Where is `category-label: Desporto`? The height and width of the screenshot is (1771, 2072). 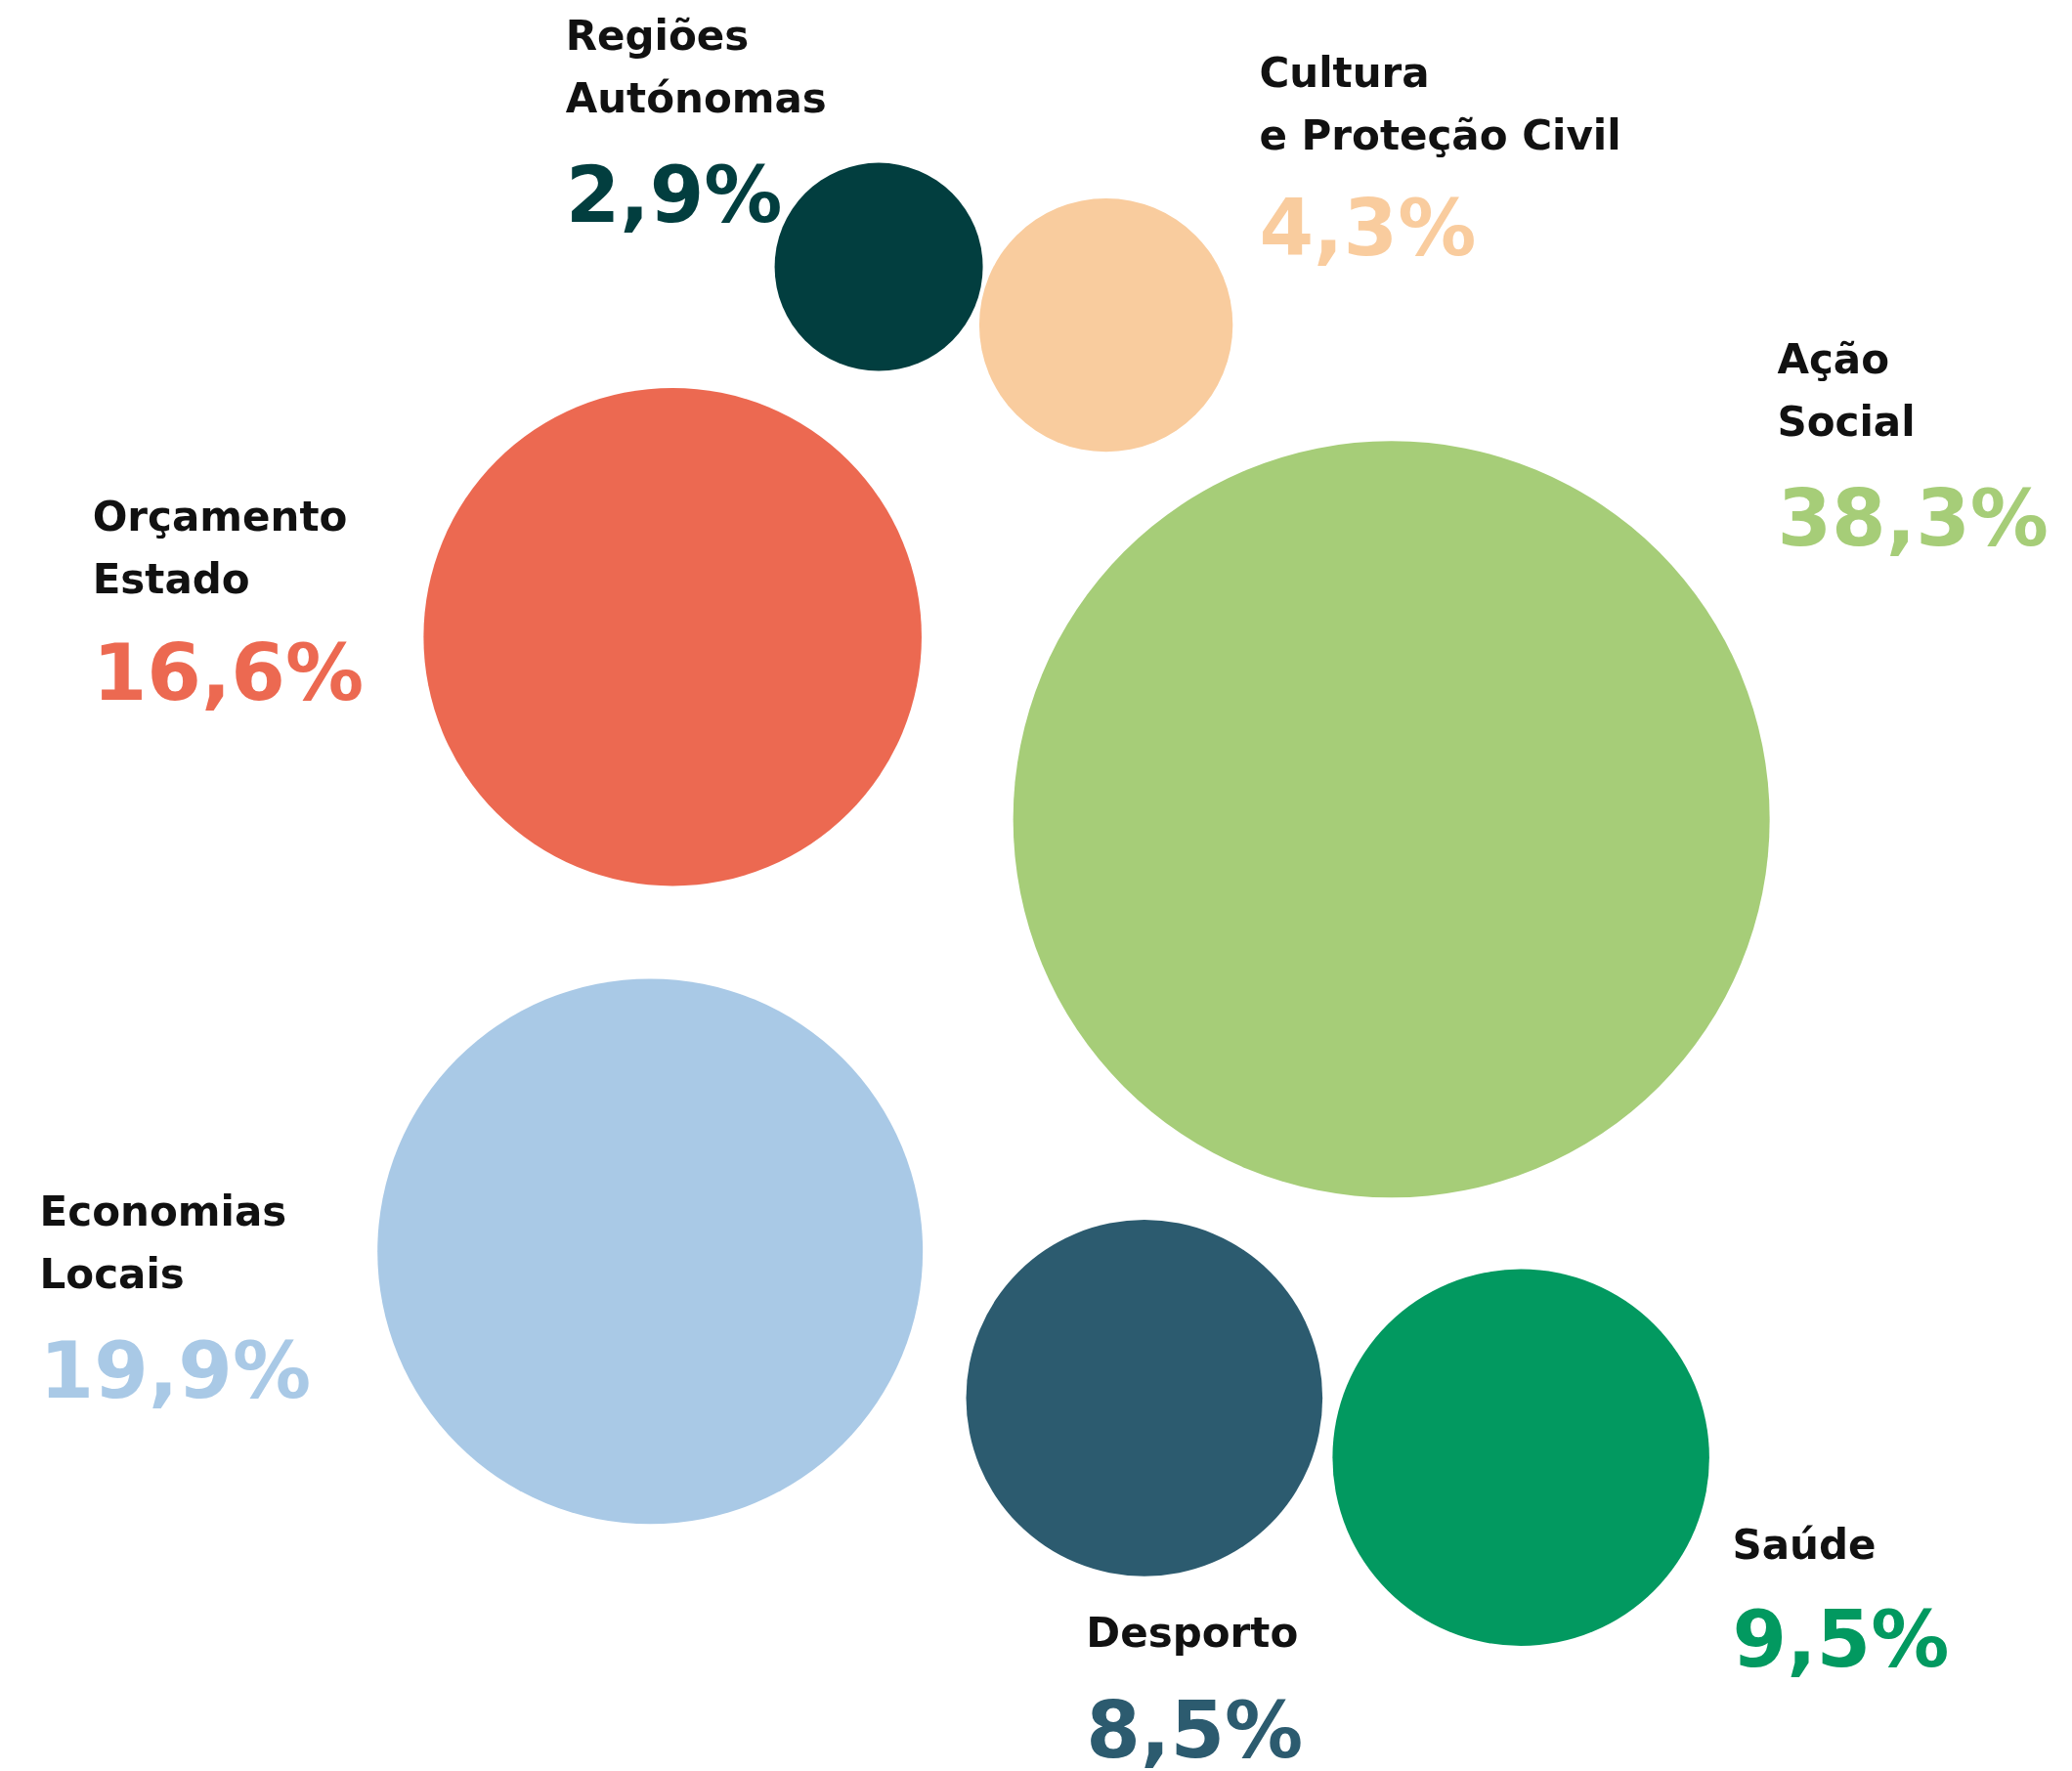 category-label: Desporto is located at coordinates (1192, 1633).